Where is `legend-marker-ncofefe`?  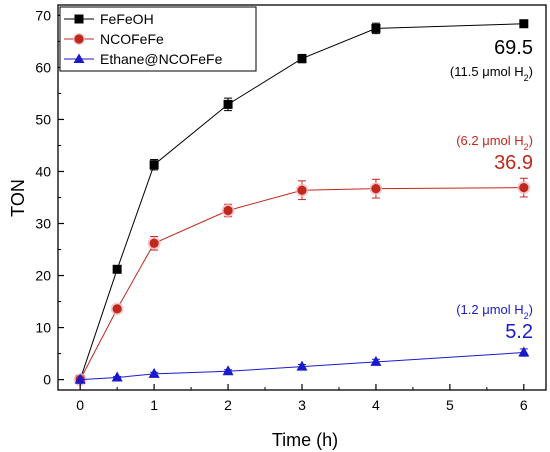 legend-marker-ncofefe is located at coordinates (79, 39).